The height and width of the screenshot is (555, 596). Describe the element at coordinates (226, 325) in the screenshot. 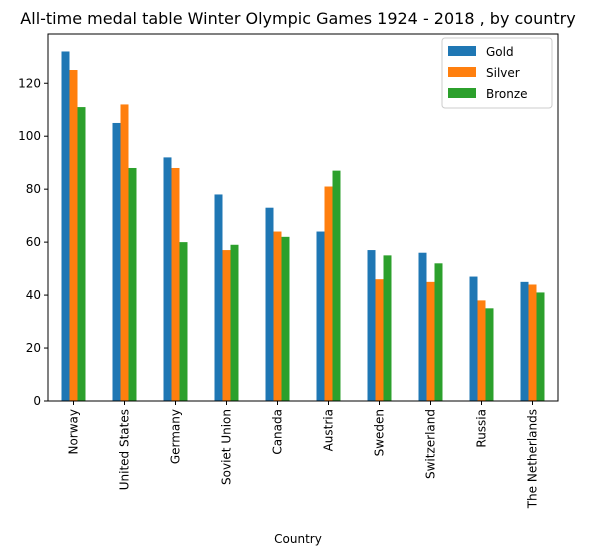

I see `bar-silver-soviet-union` at that location.